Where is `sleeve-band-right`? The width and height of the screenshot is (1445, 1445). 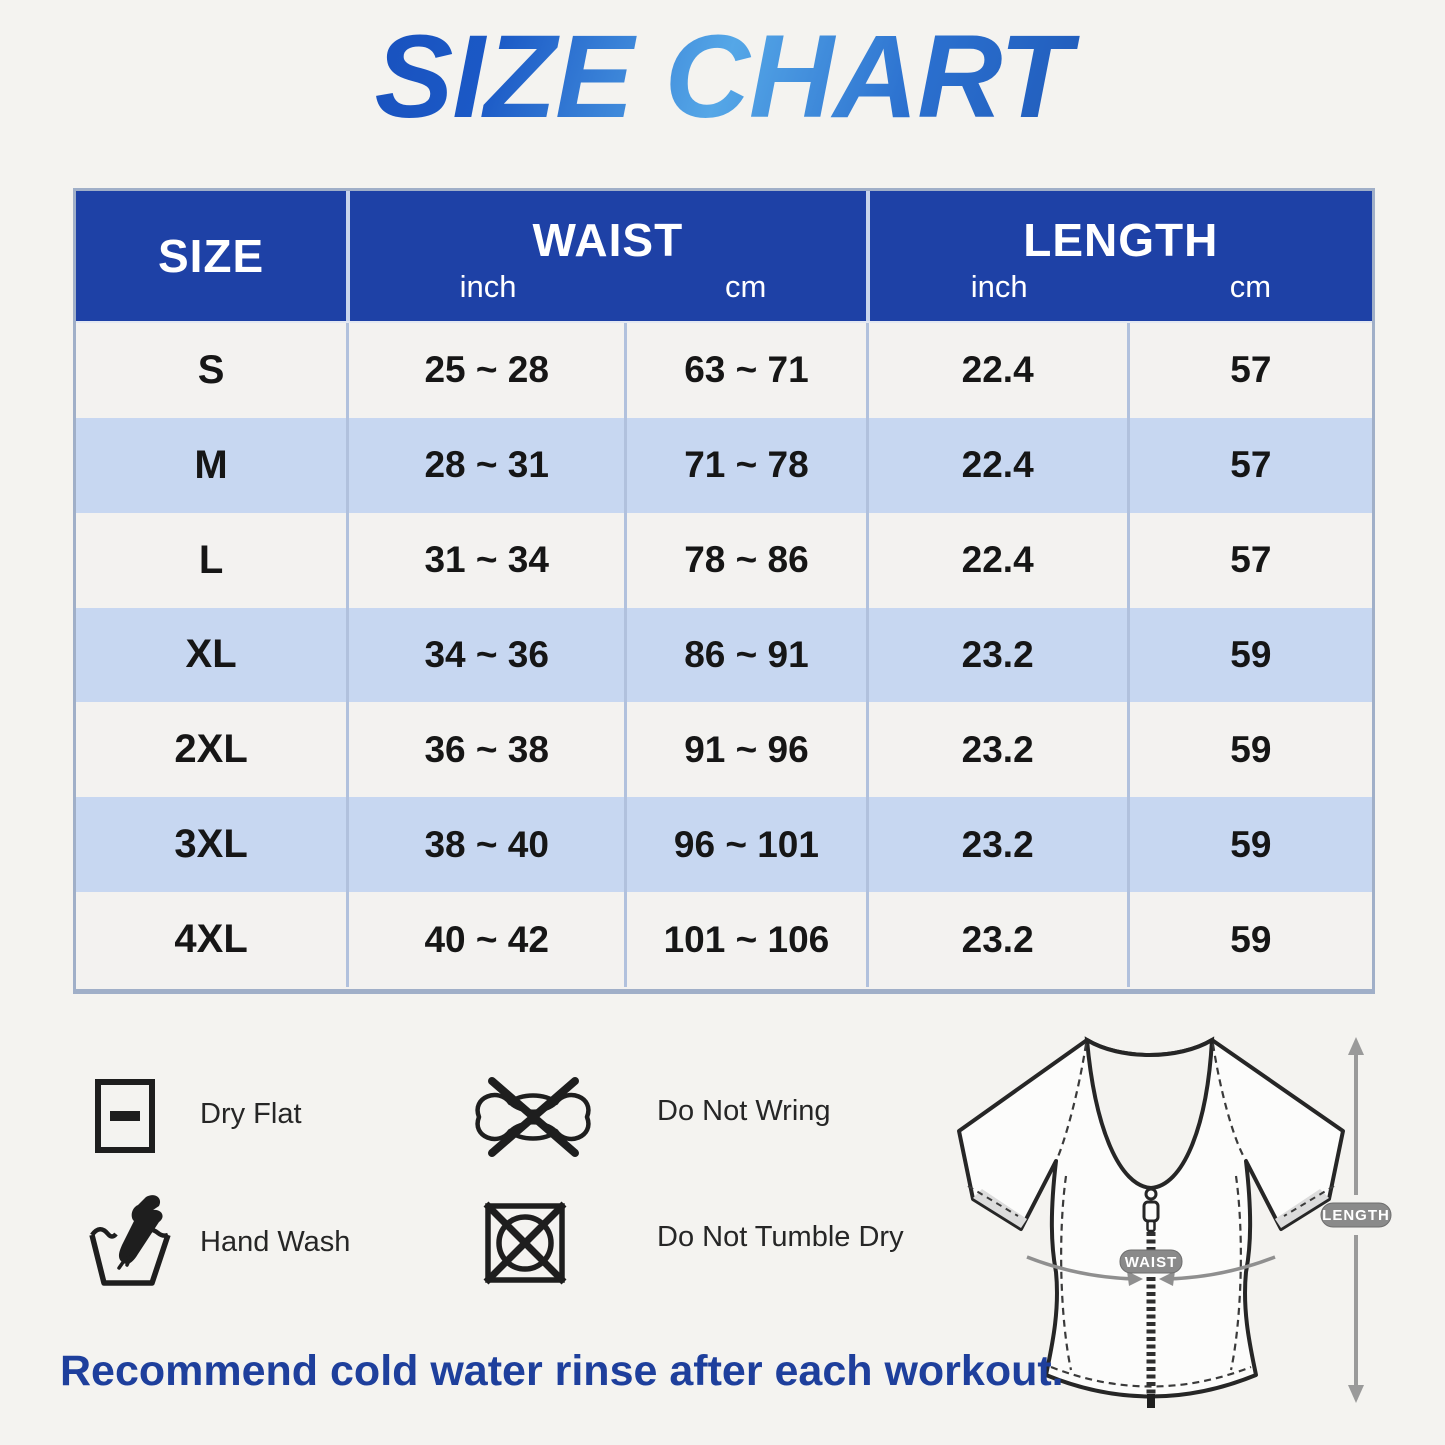 sleeve-band-right is located at coordinates (1302, 1208).